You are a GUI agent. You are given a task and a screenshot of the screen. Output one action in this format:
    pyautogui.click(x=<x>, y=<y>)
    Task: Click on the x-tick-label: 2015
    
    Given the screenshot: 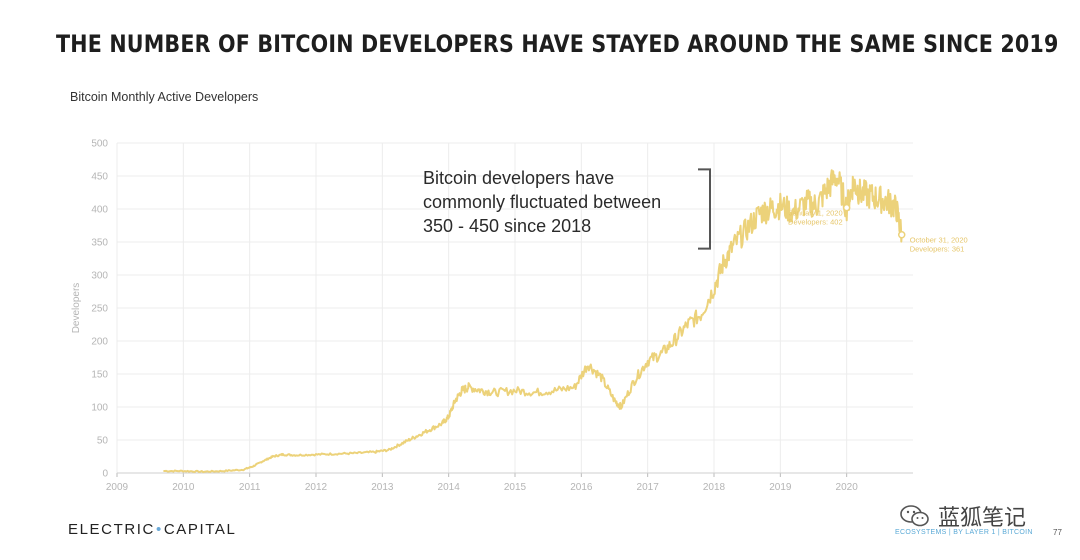 What is the action you would take?
    pyautogui.click(x=515, y=487)
    